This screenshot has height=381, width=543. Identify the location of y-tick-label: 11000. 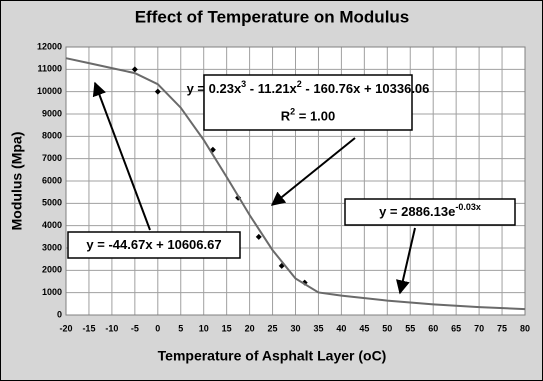
(49, 69).